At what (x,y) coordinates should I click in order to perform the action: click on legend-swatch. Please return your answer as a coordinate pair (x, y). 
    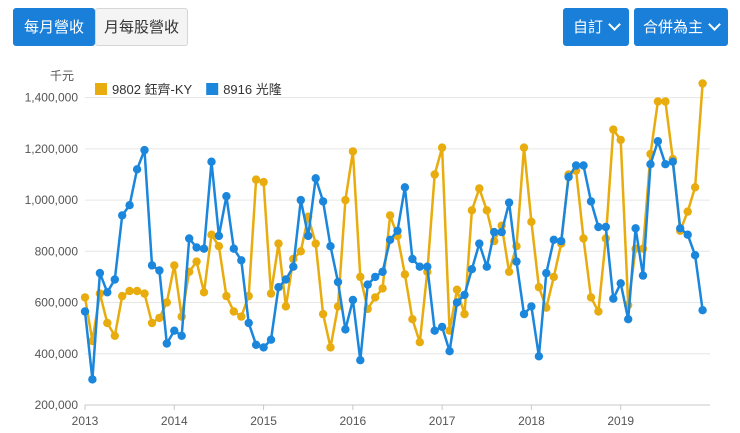
    Looking at the image, I should click on (101, 89).